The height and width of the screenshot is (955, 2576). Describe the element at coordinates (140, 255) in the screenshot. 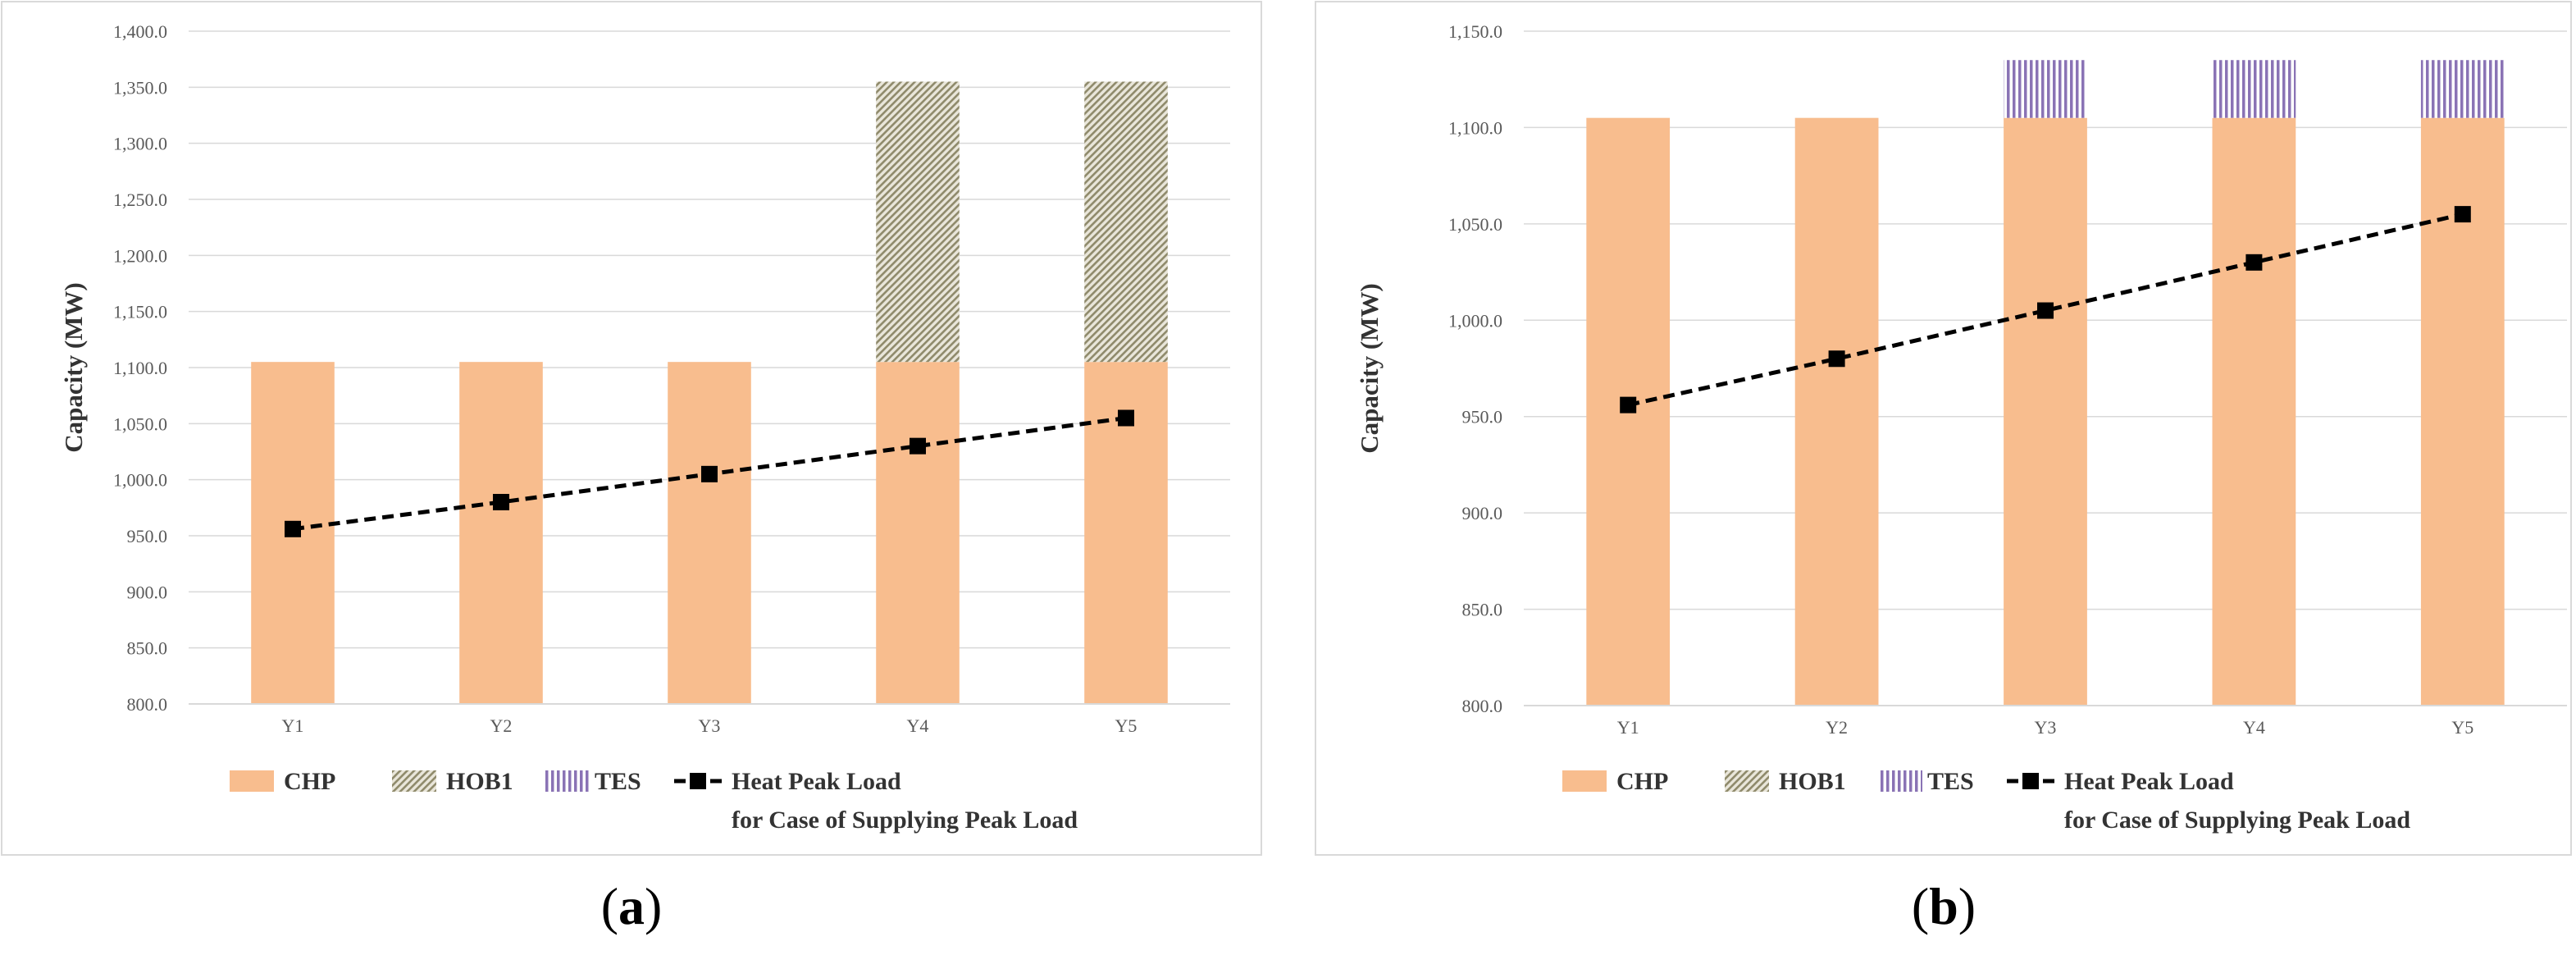

I see `y-tick-label: 1,200.0` at that location.